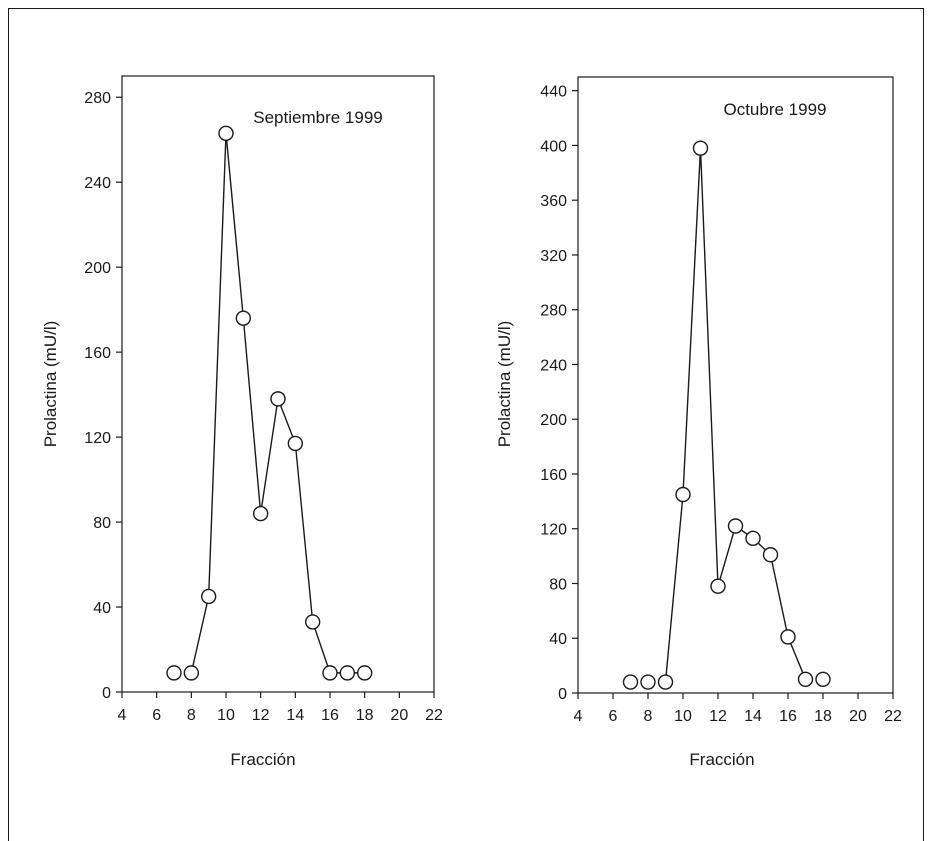 Image resolution: width=932 pixels, height=841 pixels. What do you see at coordinates (97, 353) in the screenshot?
I see `y-tick-label-left-160: 160` at bounding box center [97, 353].